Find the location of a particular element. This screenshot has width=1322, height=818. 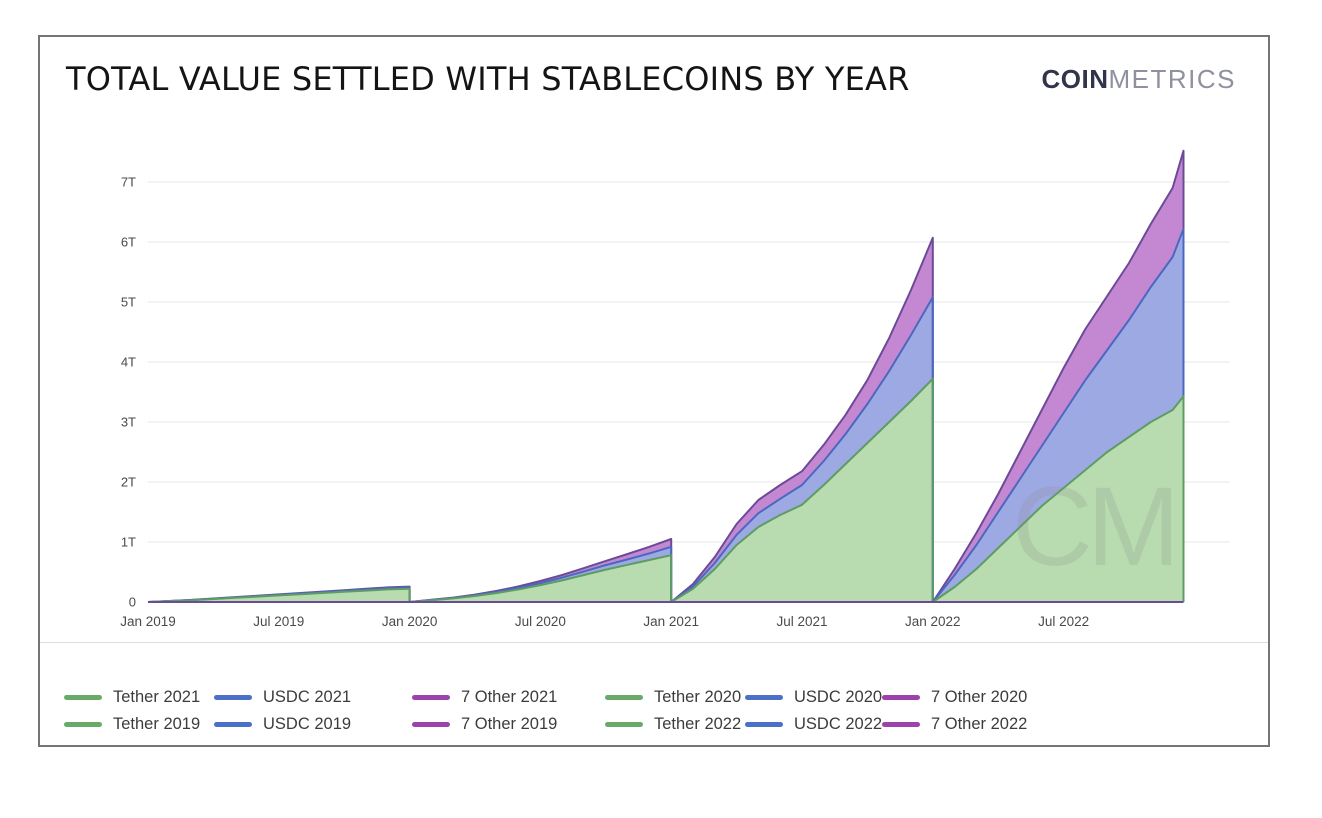

y-axis-tick-label: 1T is located at coordinates (128, 542).